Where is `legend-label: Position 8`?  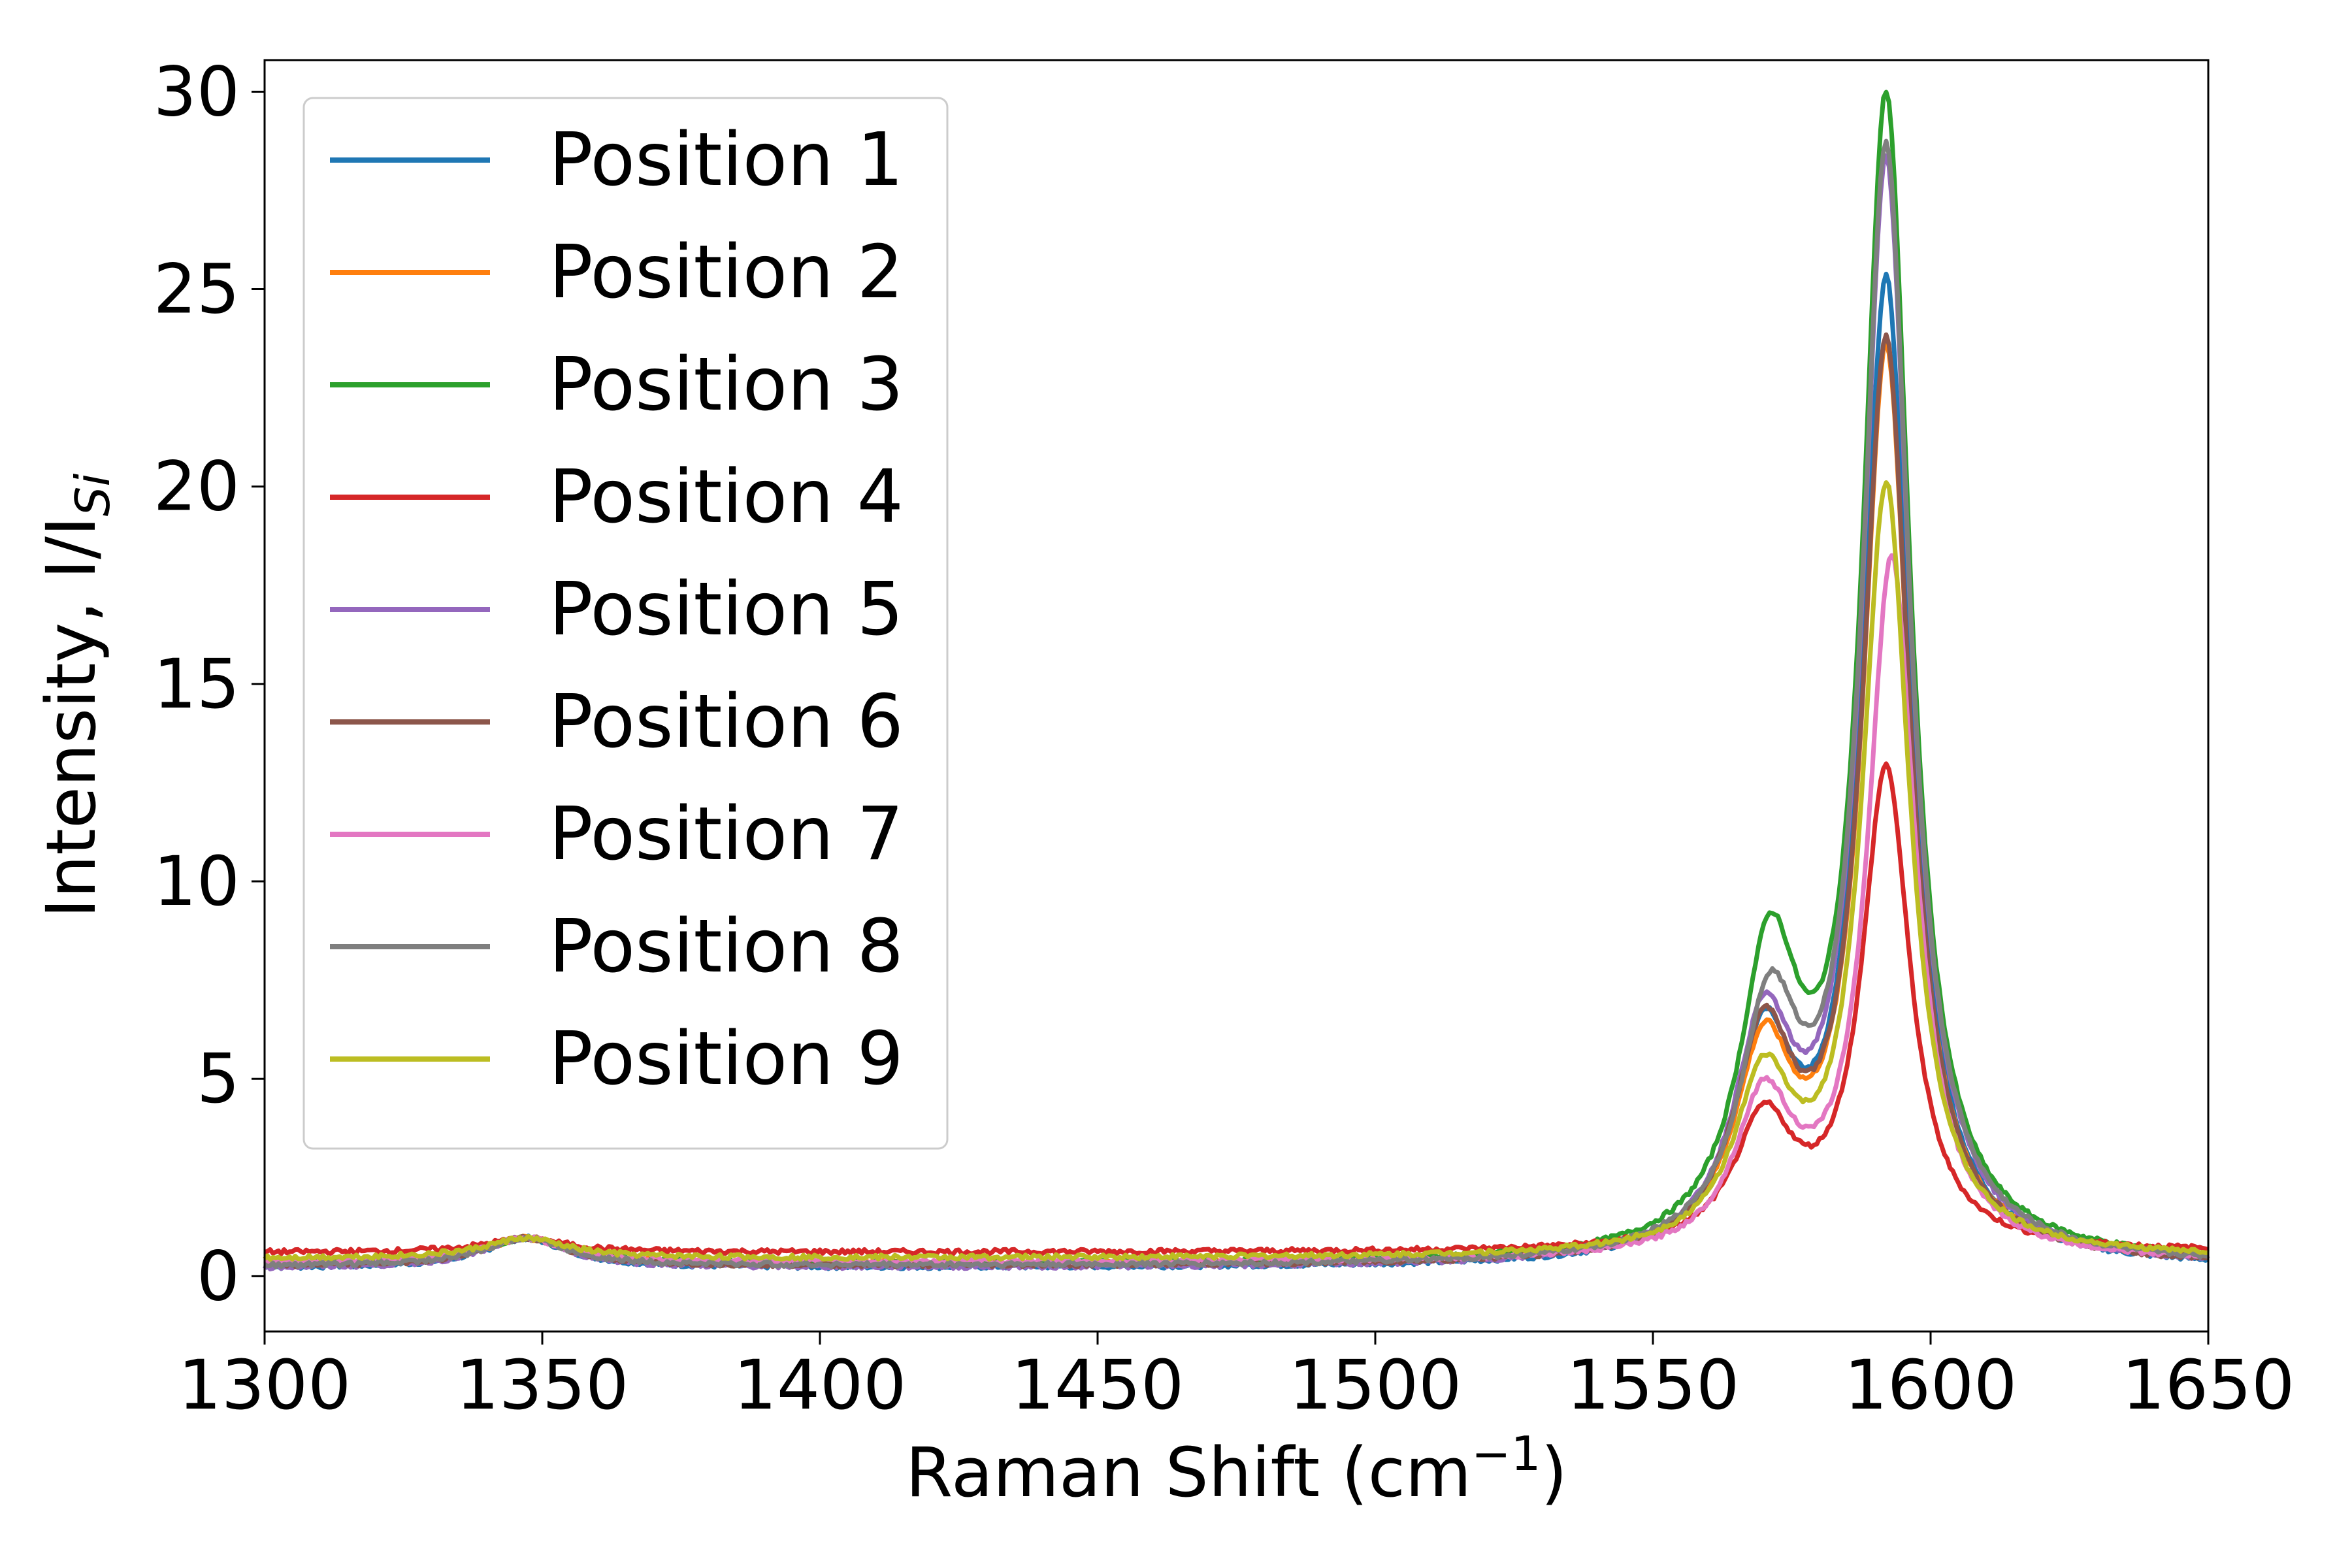 legend-label: Position 8 is located at coordinates (726, 946).